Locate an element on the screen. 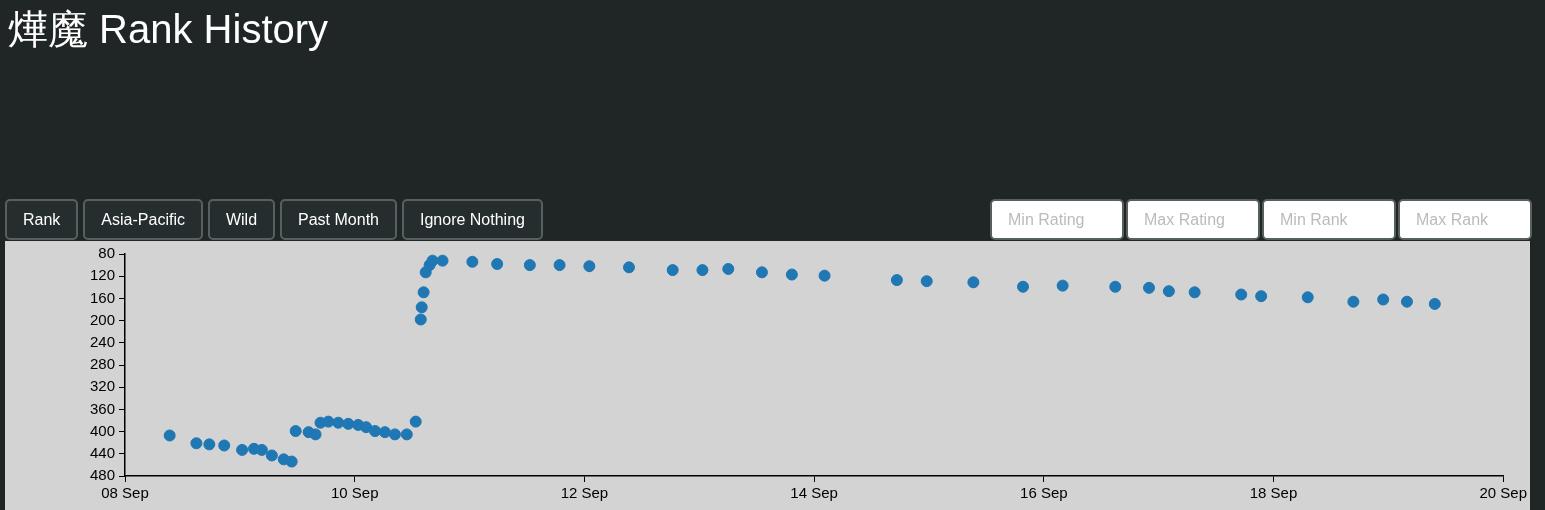  x-tick-label: 18 Sep is located at coordinates (1273, 493).